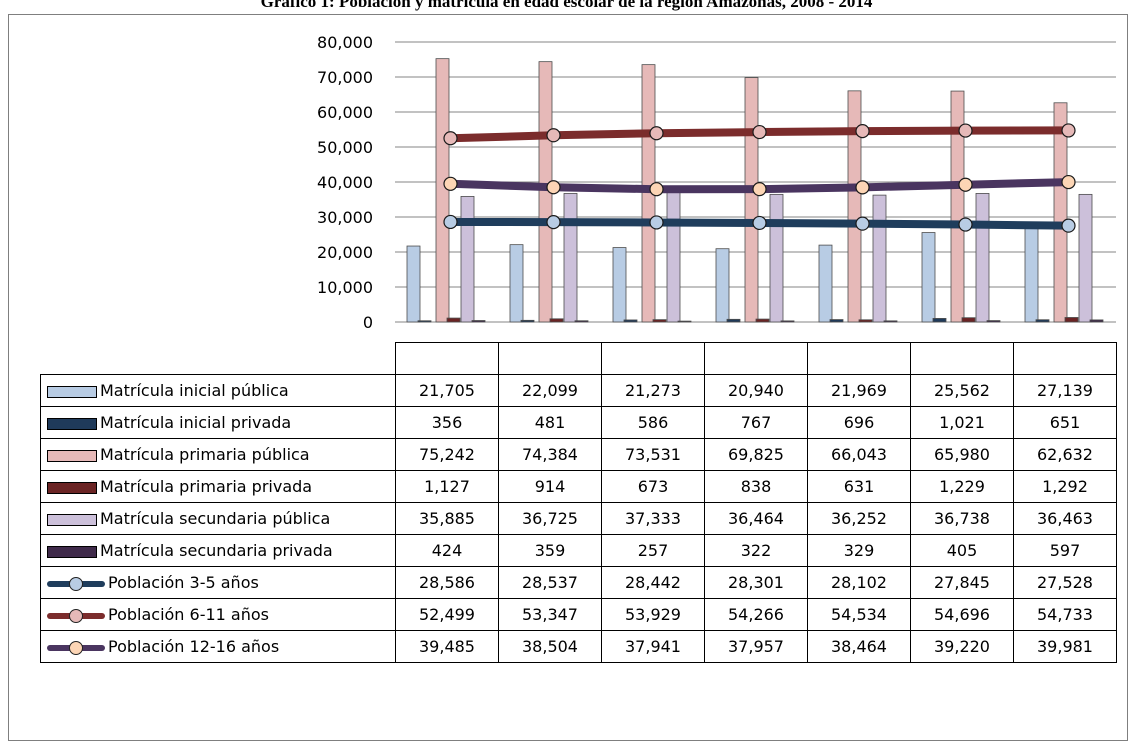 This screenshot has width=1133, height=743. Describe the element at coordinates (859, 518) in the screenshot. I see `table-cell-value: 36,252` at that location.